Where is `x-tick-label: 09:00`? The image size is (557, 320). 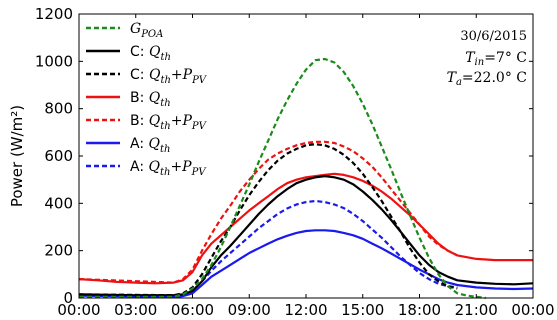 x-tick-label: 09:00 is located at coordinates (249, 310).